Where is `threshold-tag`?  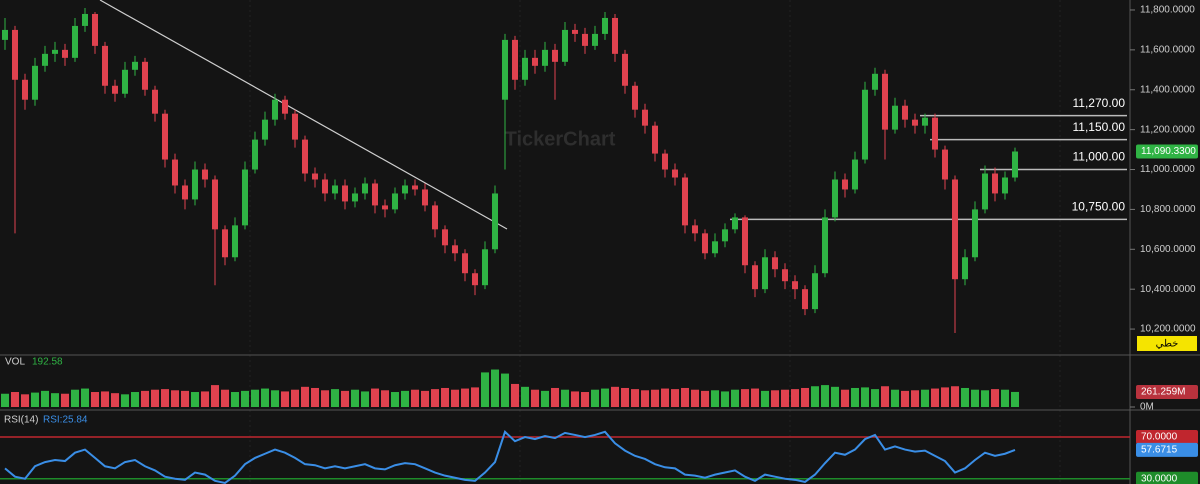 threshold-tag is located at coordinates (1167, 437).